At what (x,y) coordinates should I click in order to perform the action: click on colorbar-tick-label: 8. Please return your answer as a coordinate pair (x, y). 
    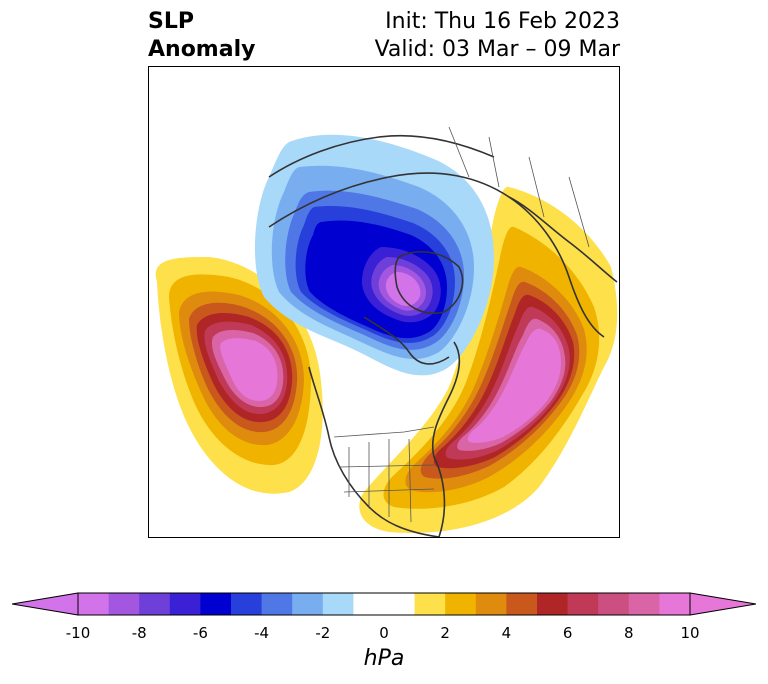
    Looking at the image, I should click on (629, 633).